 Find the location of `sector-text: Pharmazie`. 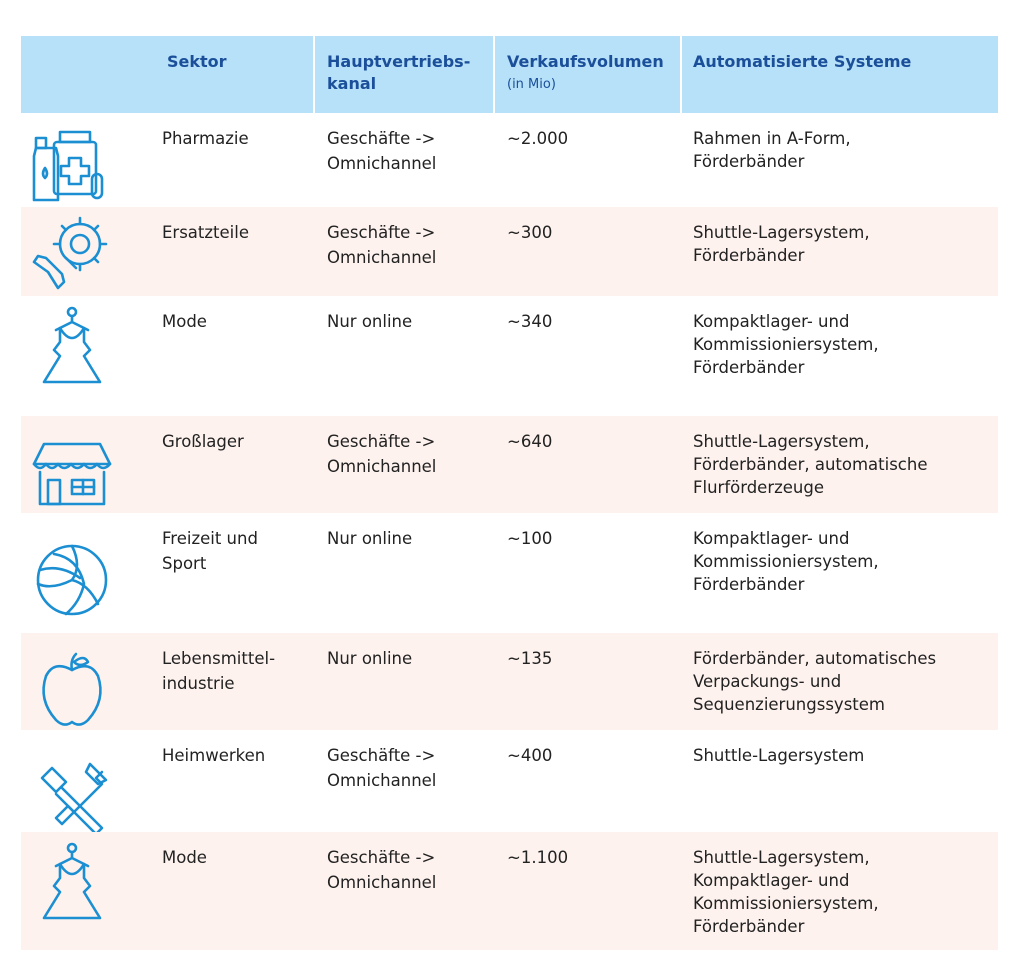

sector-text: Pharmazie is located at coordinates (205, 138).